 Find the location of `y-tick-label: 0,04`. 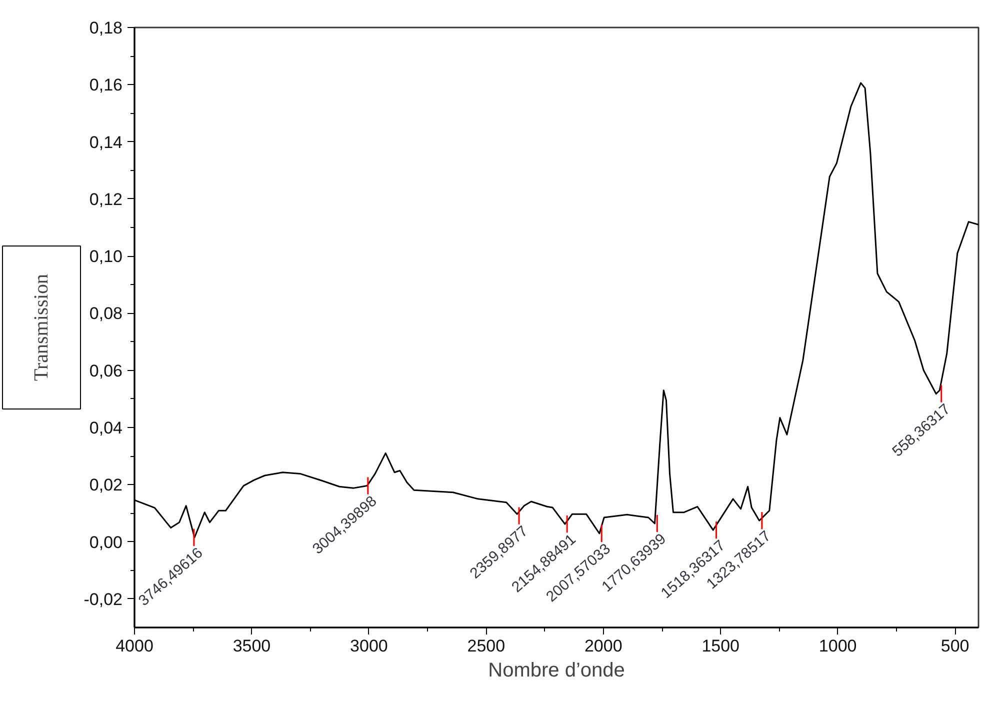

y-tick-label: 0,04 is located at coordinates (106, 428).